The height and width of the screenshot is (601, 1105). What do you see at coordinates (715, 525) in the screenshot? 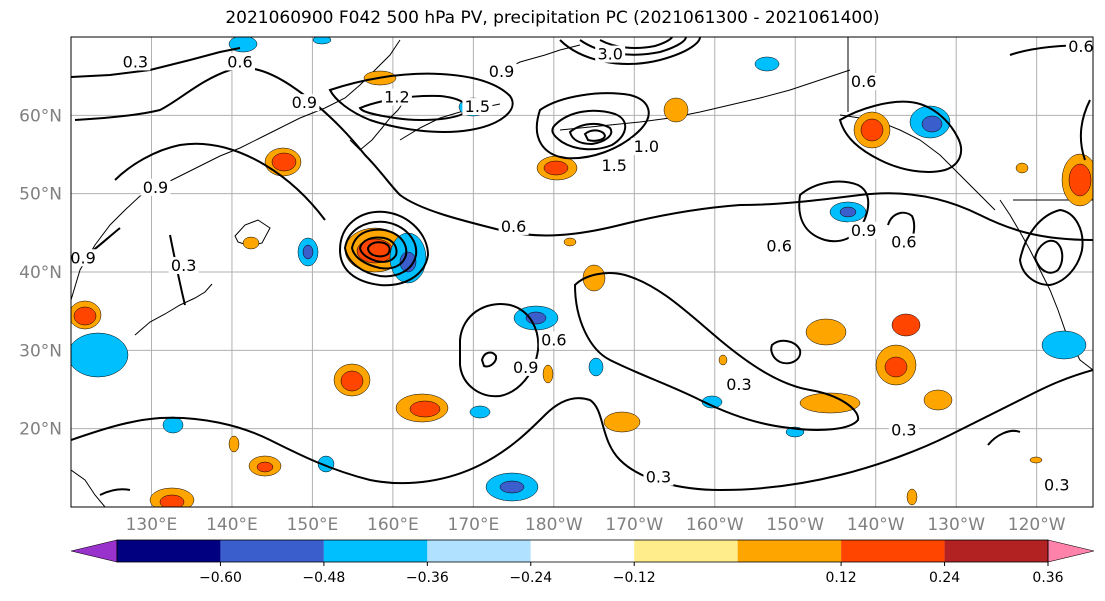
I see `lon-tick-label: 160°W` at bounding box center [715, 525].